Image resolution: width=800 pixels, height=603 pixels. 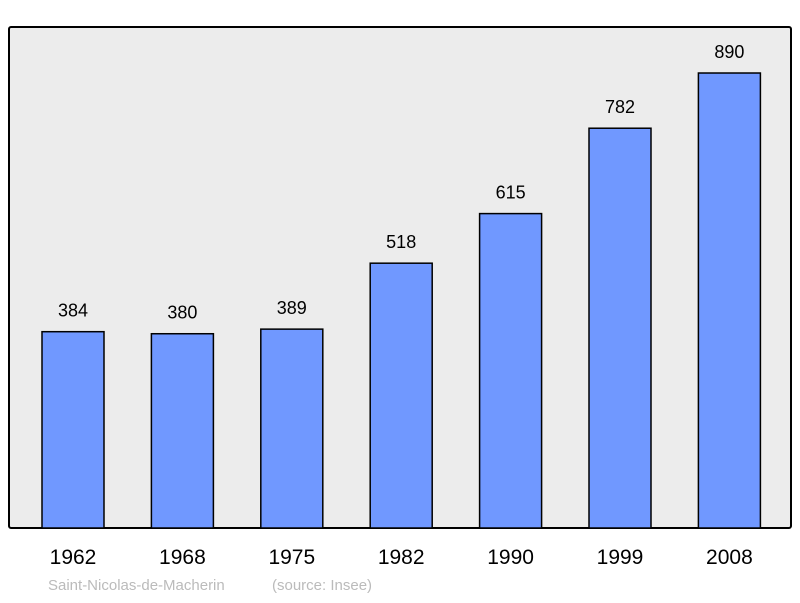 What do you see at coordinates (401, 242) in the screenshot?
I see `data-label-1982: 518` at bounding box center [401, 242].